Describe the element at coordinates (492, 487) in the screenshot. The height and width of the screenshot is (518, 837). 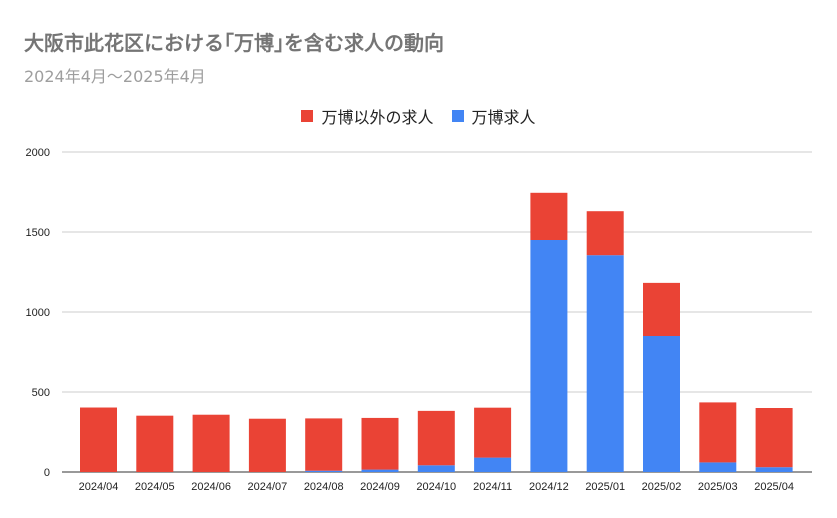
I see `x-tick-label: 2024/11` at that location.